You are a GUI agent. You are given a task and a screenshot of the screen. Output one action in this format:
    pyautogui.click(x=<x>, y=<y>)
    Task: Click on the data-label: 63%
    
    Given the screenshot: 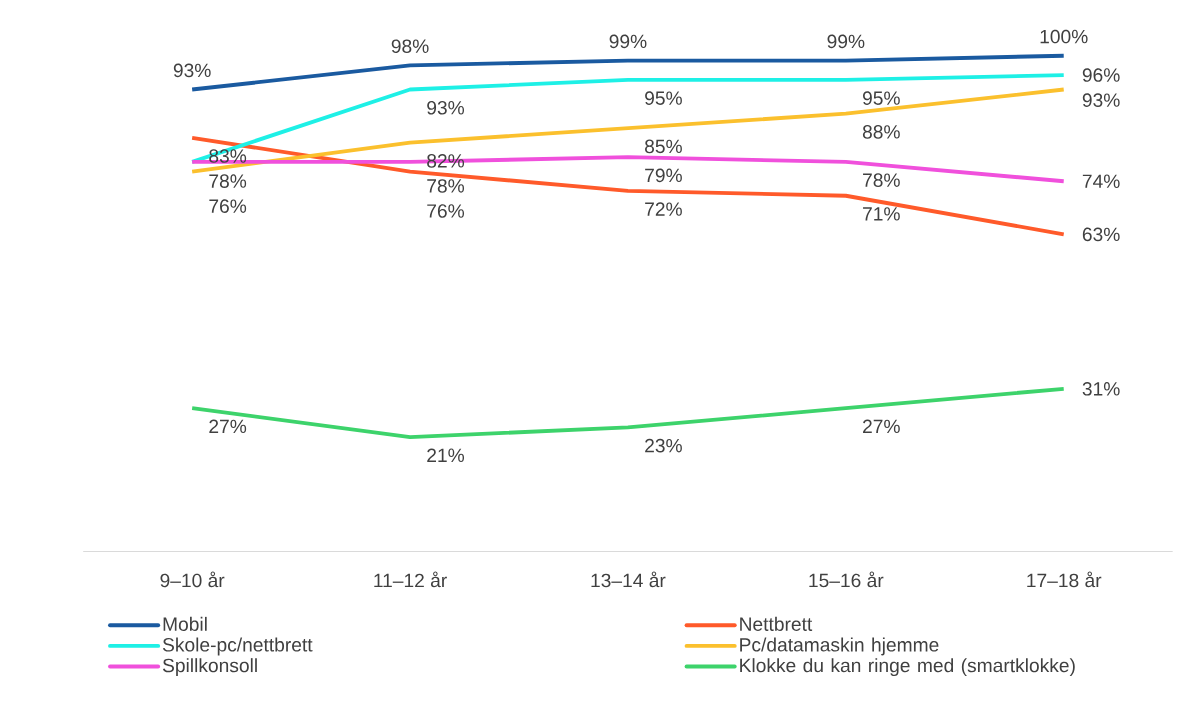 What is the action you would take?
    pyautogui.click(x=1101, y=234)
    